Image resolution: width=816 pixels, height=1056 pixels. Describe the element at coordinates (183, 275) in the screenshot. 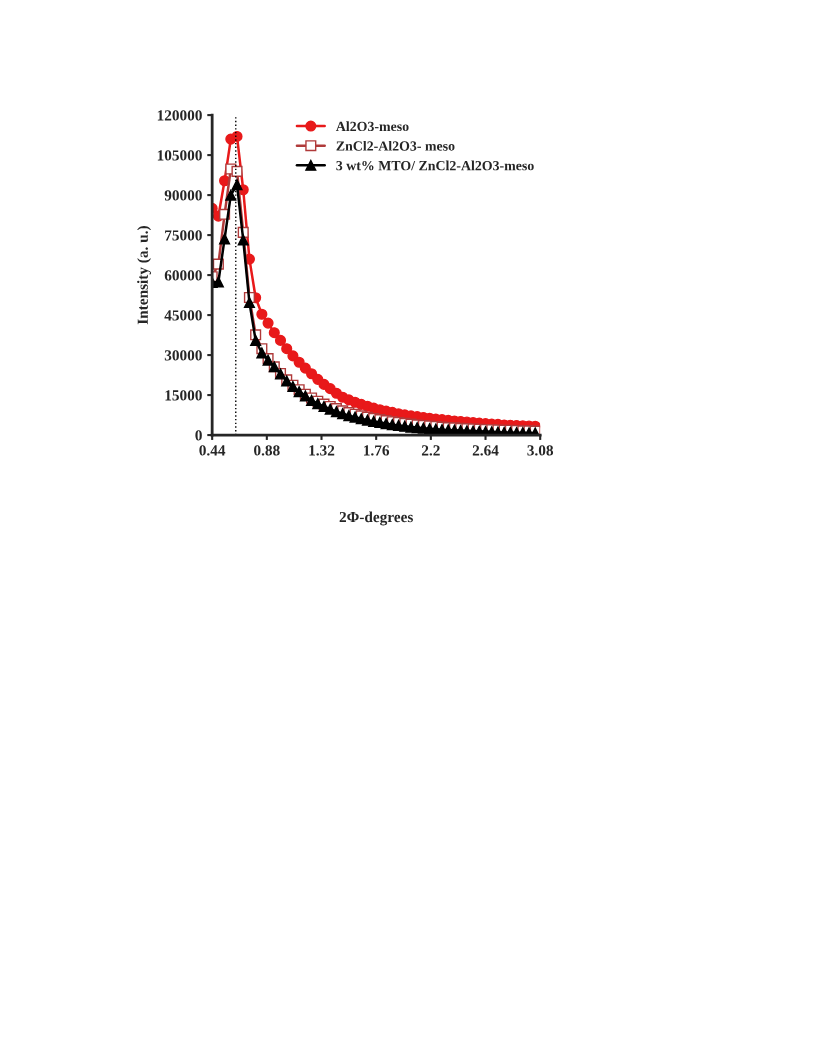

I see `y-tick-label: 60000` at that location.